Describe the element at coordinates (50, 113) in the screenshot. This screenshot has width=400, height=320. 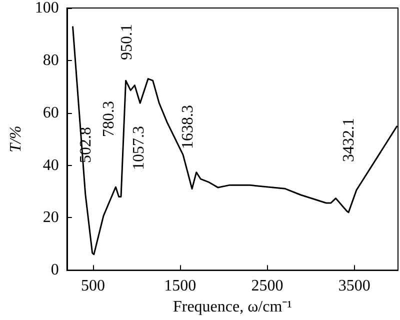
I see `y-tick-label: 60` at that location.